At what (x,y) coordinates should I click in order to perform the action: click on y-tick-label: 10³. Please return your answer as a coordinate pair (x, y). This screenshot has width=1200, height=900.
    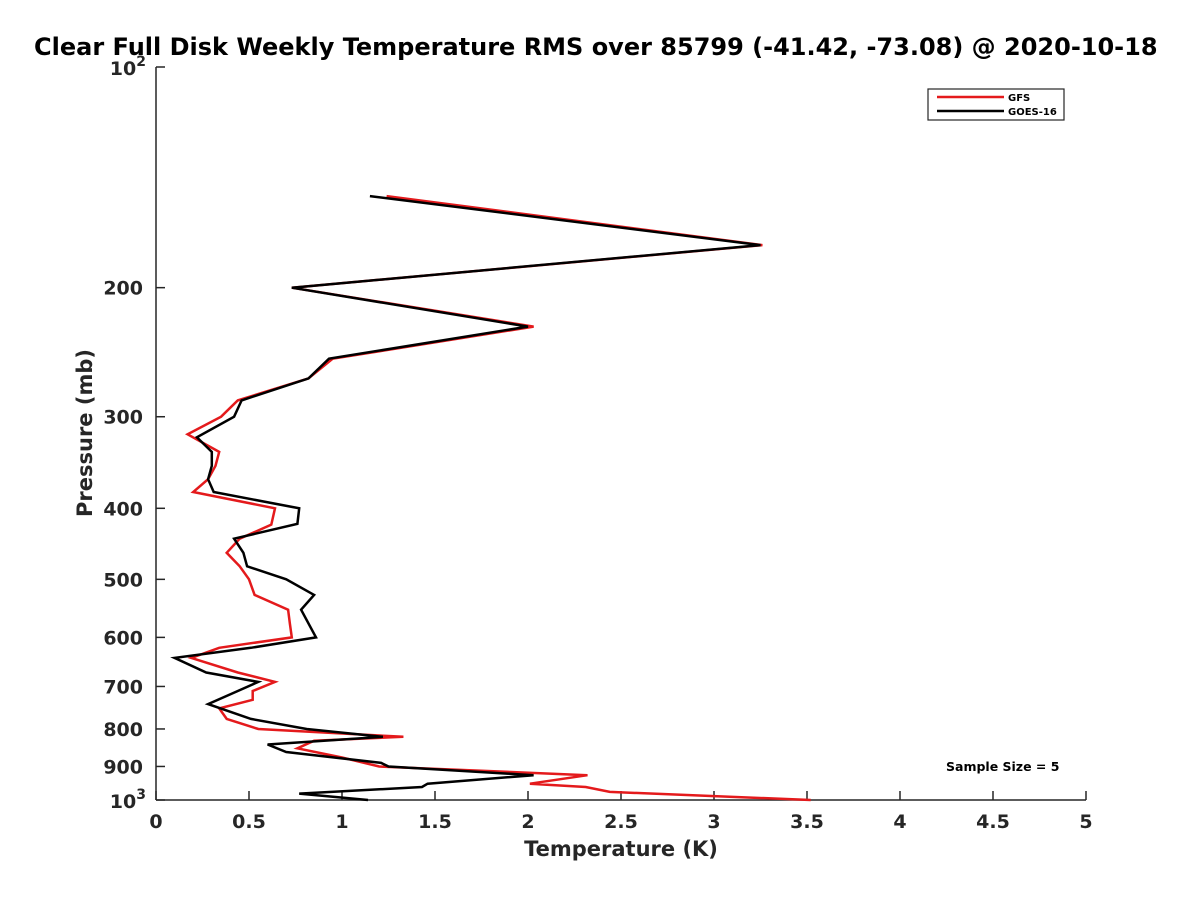
    Looking at the image, I should click on (128, 800).